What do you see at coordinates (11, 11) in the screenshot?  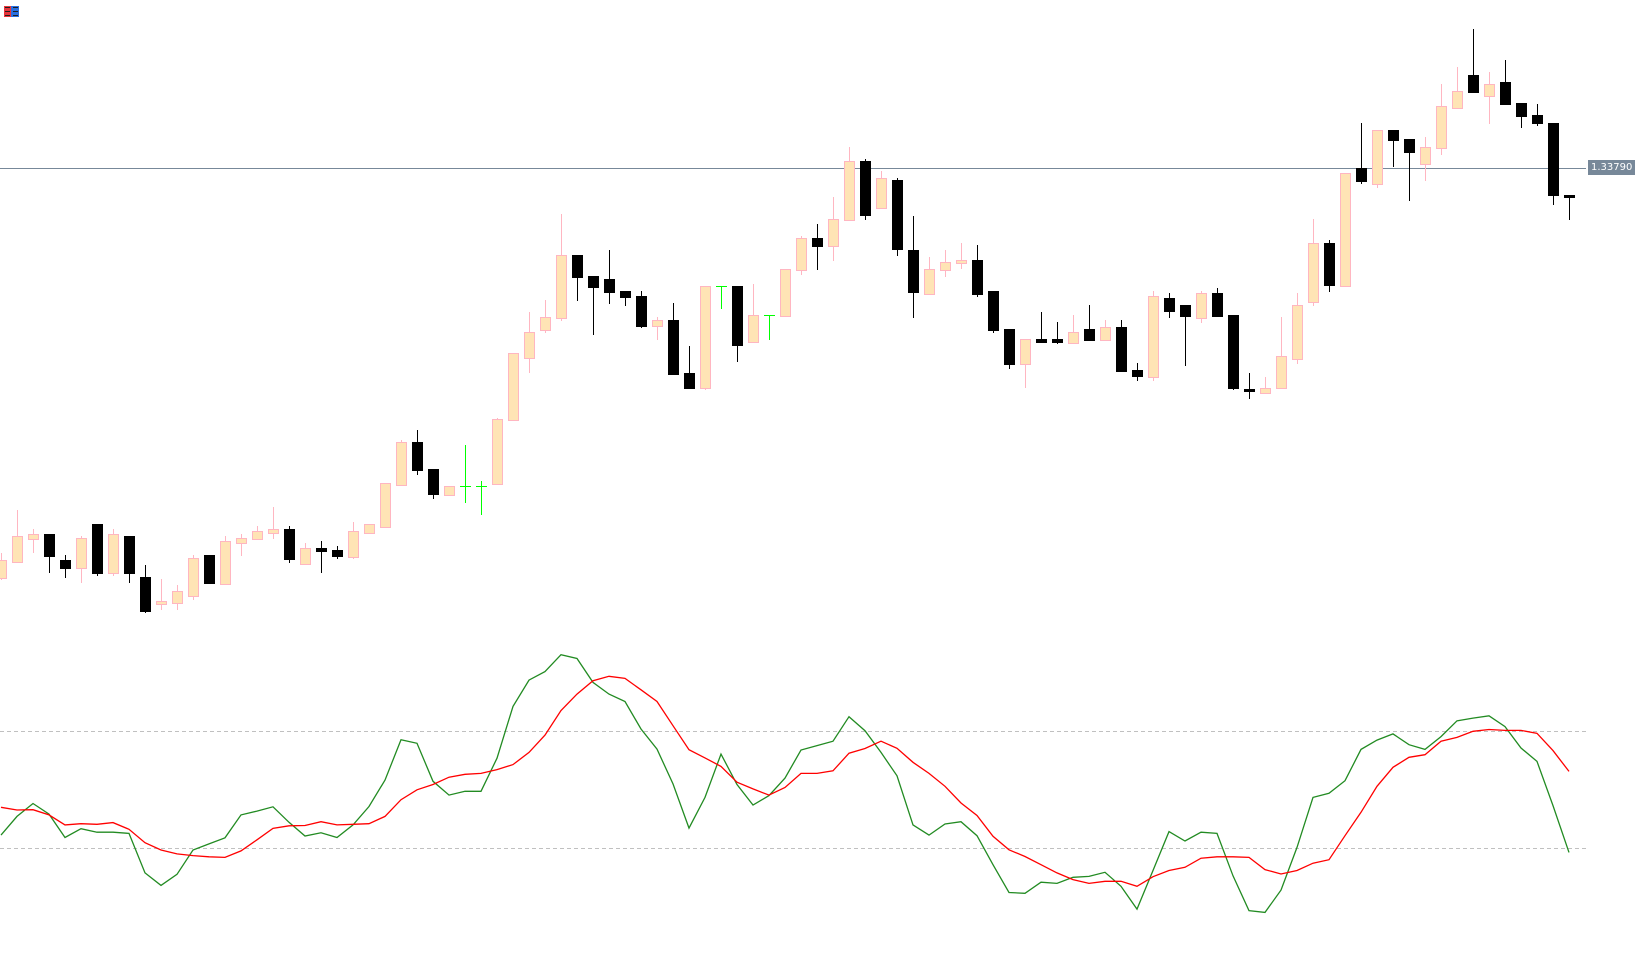 I see `terminal-app-icon` at bounding box center [11, 11].